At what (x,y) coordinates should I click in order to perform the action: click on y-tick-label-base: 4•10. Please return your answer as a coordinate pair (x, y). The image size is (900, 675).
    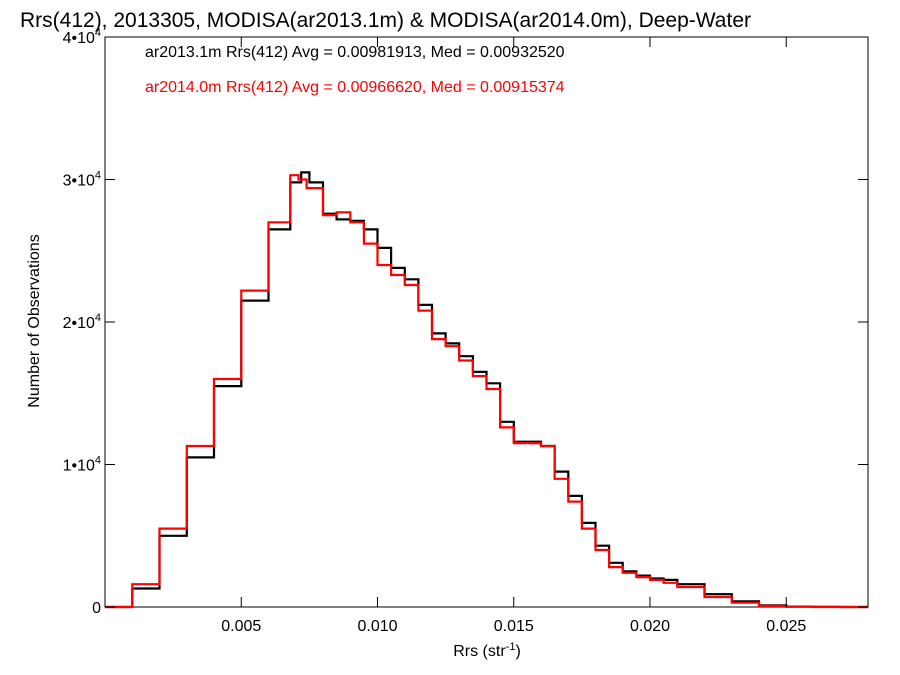
    Looking at the image, I should click on (79, 38).